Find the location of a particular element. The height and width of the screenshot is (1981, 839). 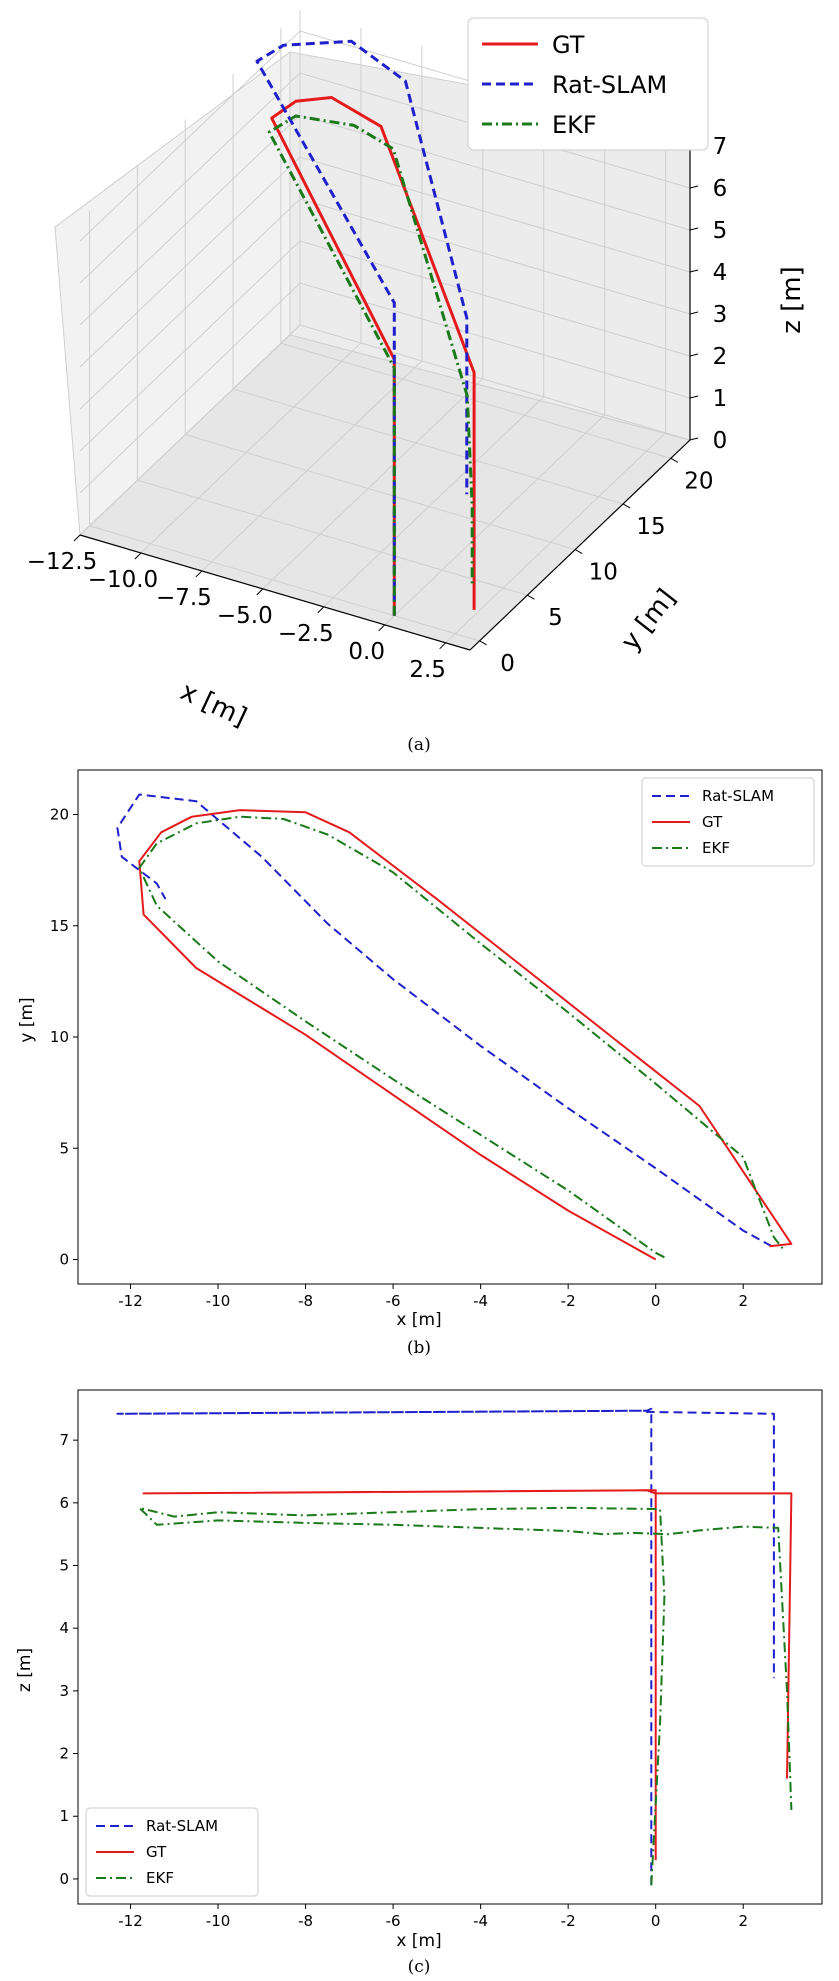

a-z-tick-label: 6 is located at coordinates (720, 189).